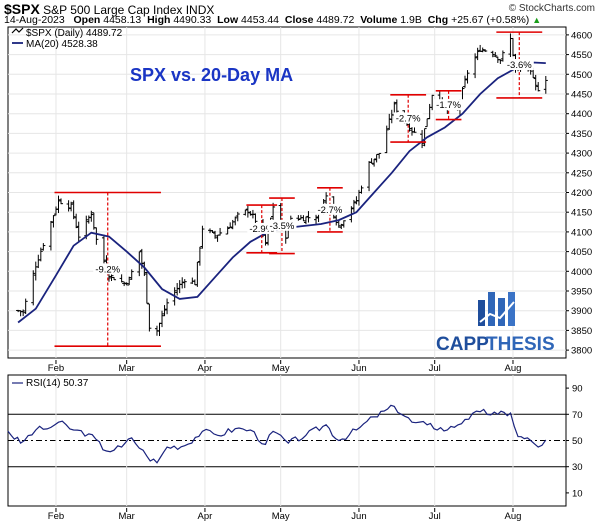 The width and height of the screenshot is (599, 523). Describe the element at coordinates (551, 8) in the screenshot. I see `brand-credit: © StockCharts.com` at that location.